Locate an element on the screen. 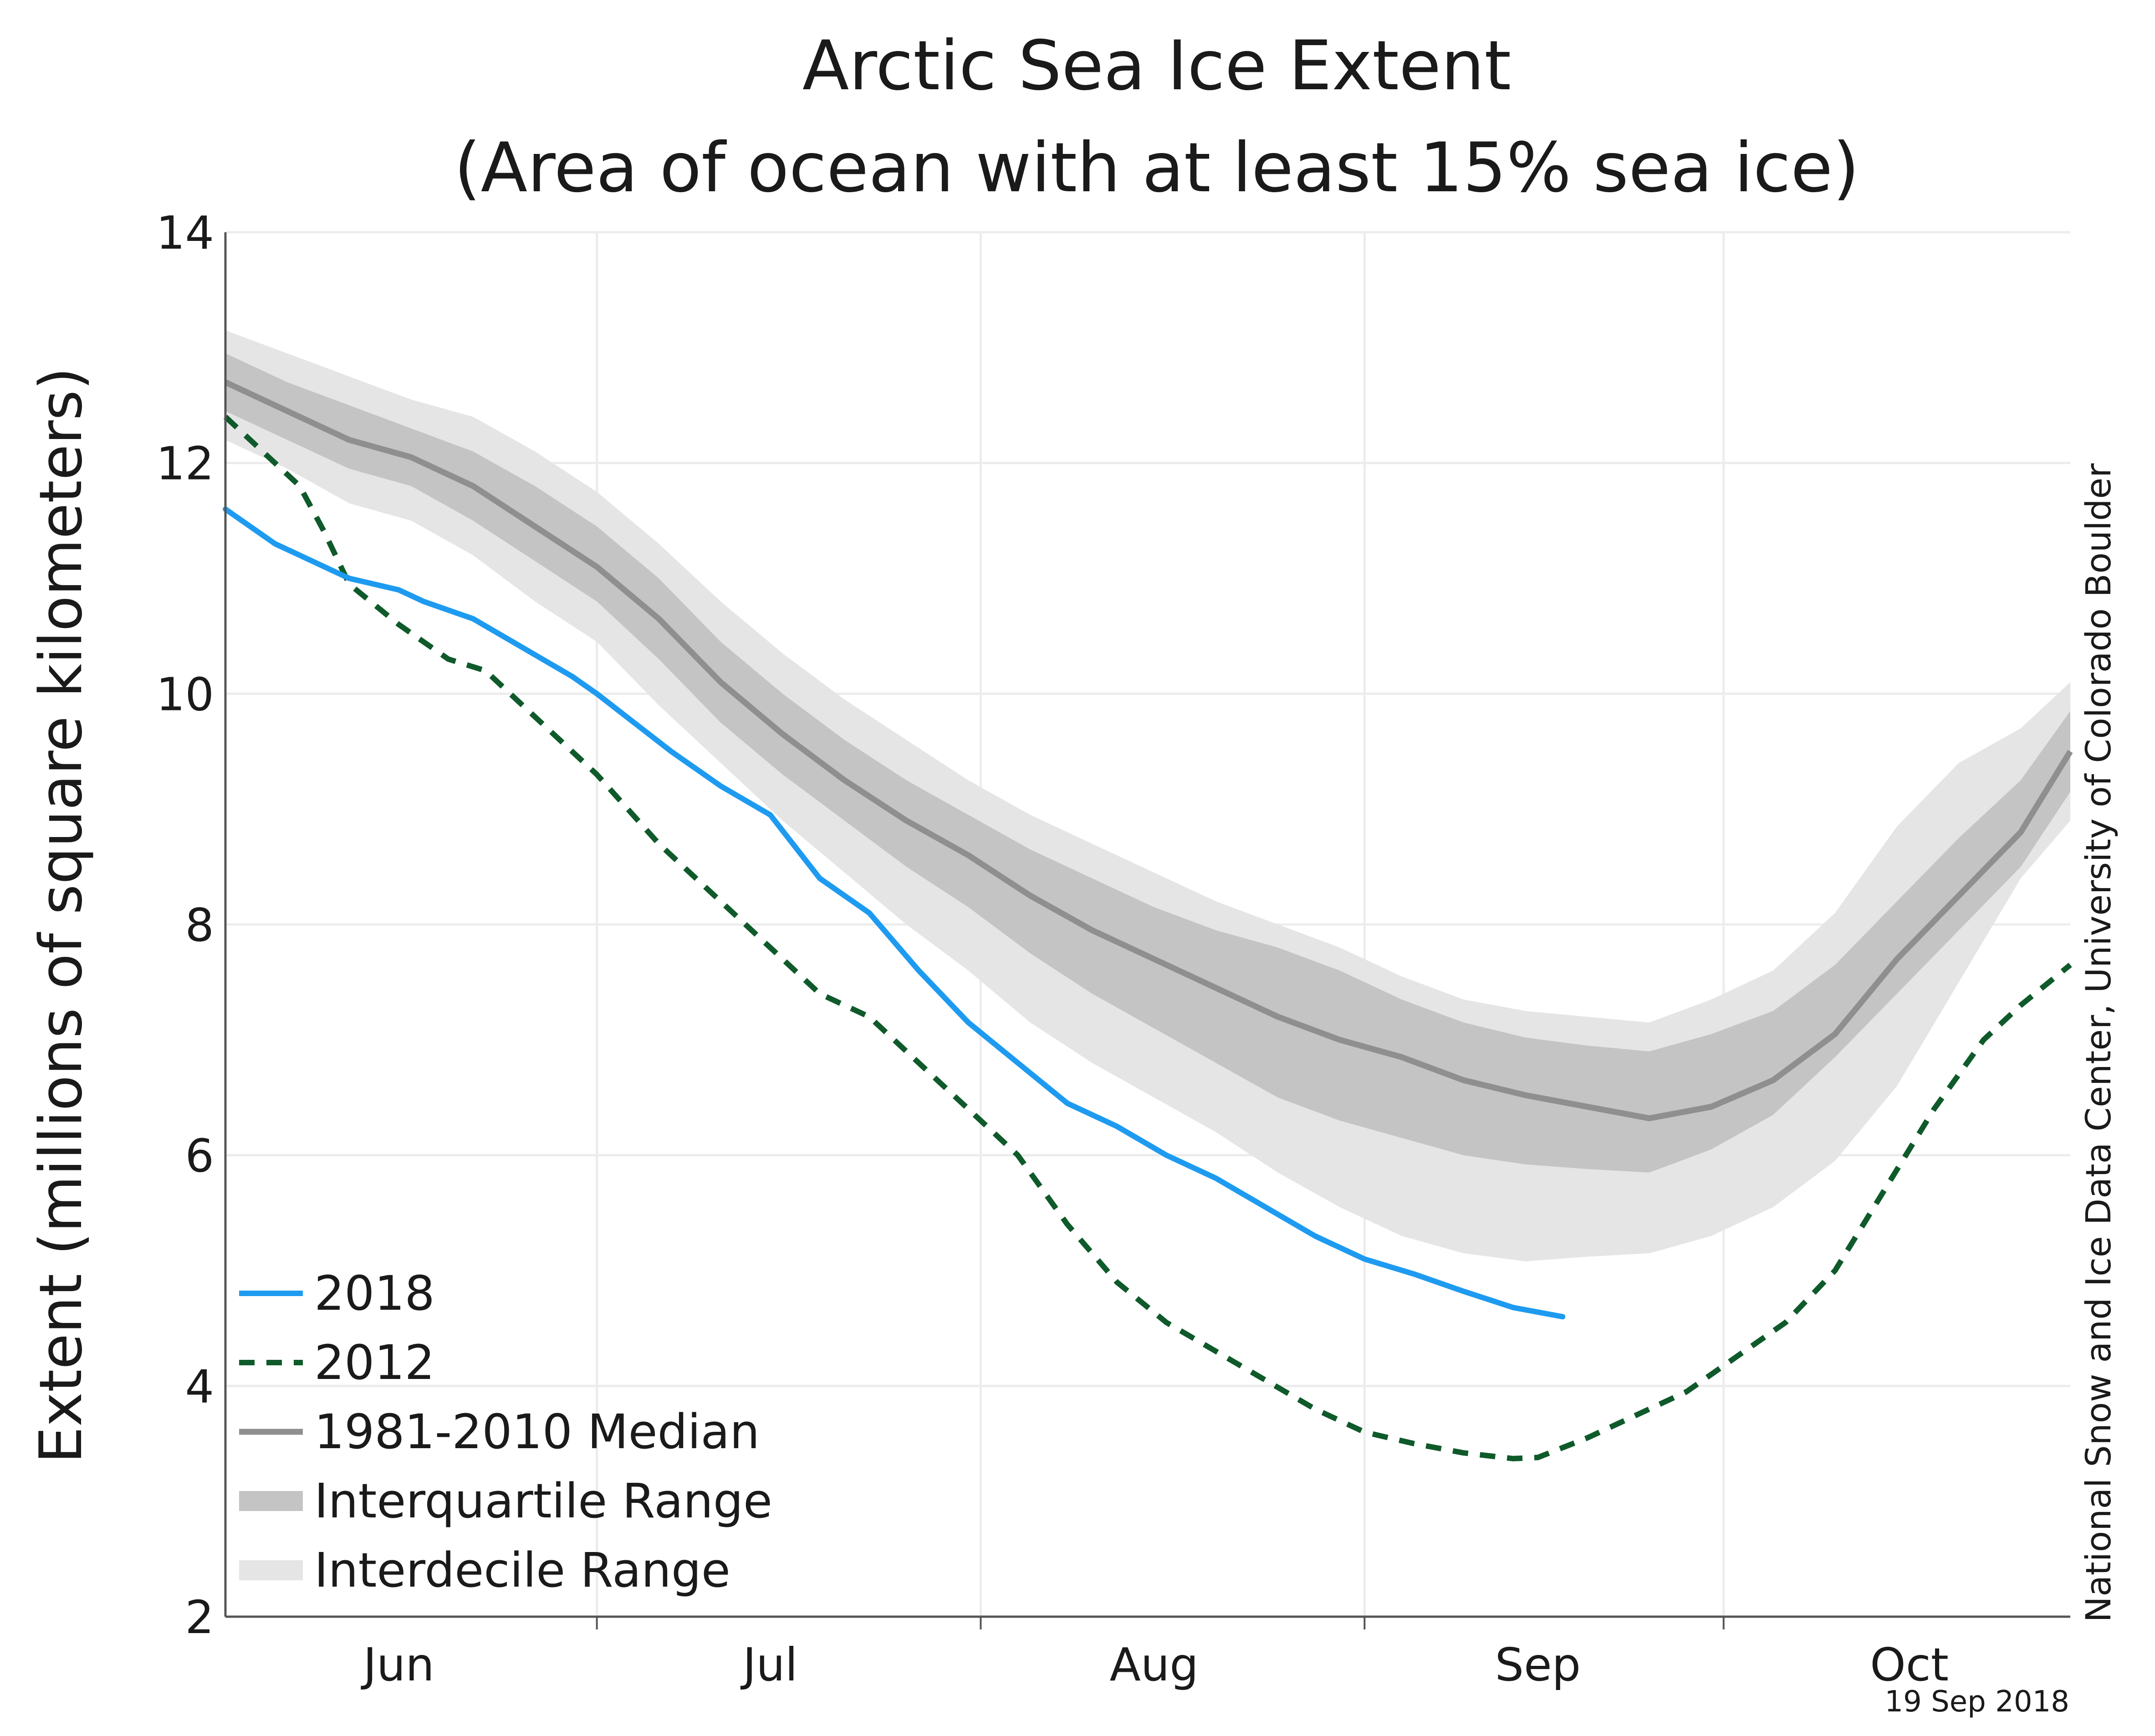 The height and width of the screenshot is (1736, 2155). x-tick-label: Oct is located at coordinates (1910, 1665).